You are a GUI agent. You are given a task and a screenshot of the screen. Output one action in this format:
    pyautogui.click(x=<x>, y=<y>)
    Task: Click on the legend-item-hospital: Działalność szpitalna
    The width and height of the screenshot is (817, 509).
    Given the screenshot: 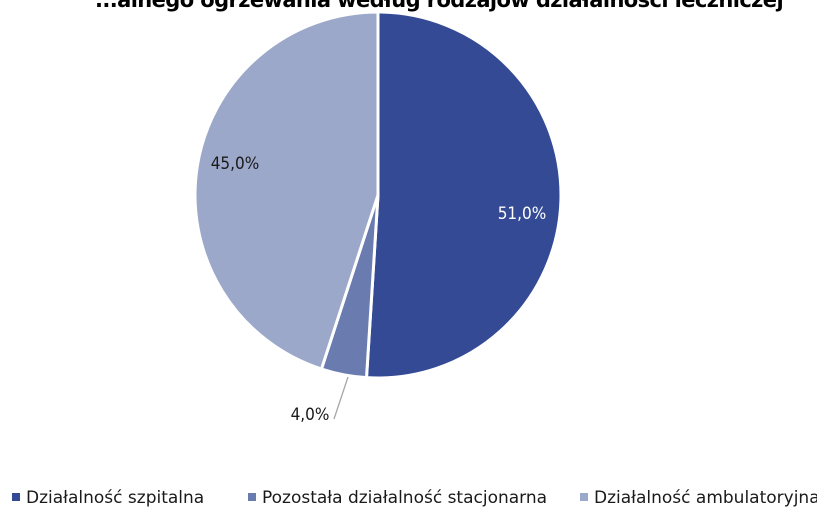 What is the action you would take?
    pyautogui.click(x=108, y=498)
    